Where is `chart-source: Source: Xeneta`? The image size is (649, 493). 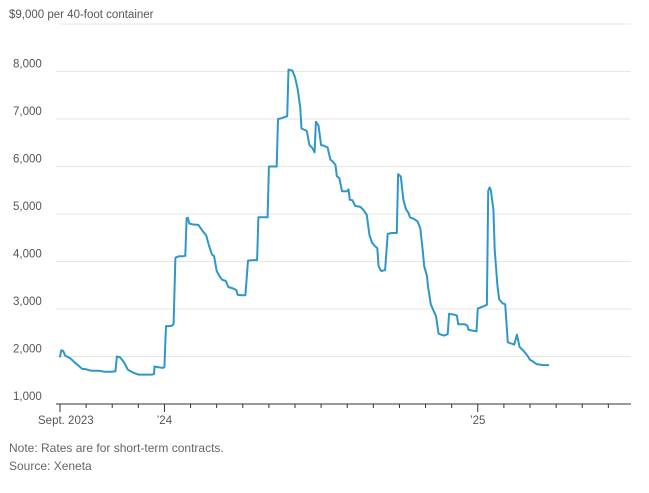 chart-source: Source: Xeneta is located at coordinates (50, 466).